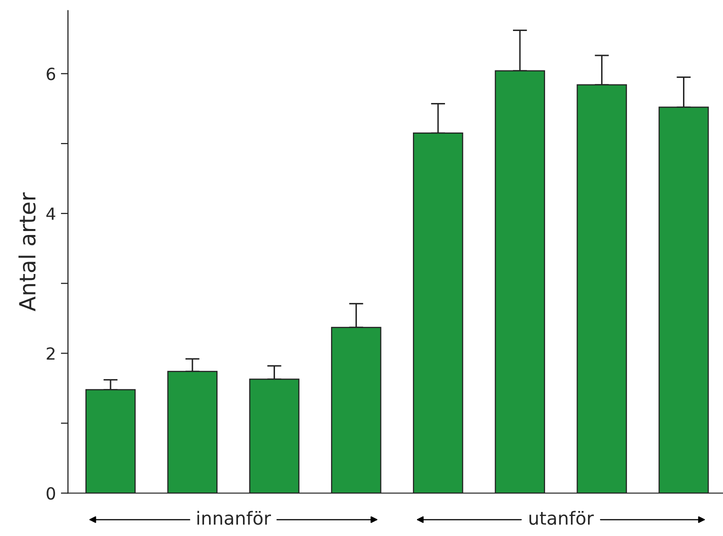  Describe the element at coordinates (27, 252) in the screenshot. I see `y-axis-title: Antal arter` at that location.